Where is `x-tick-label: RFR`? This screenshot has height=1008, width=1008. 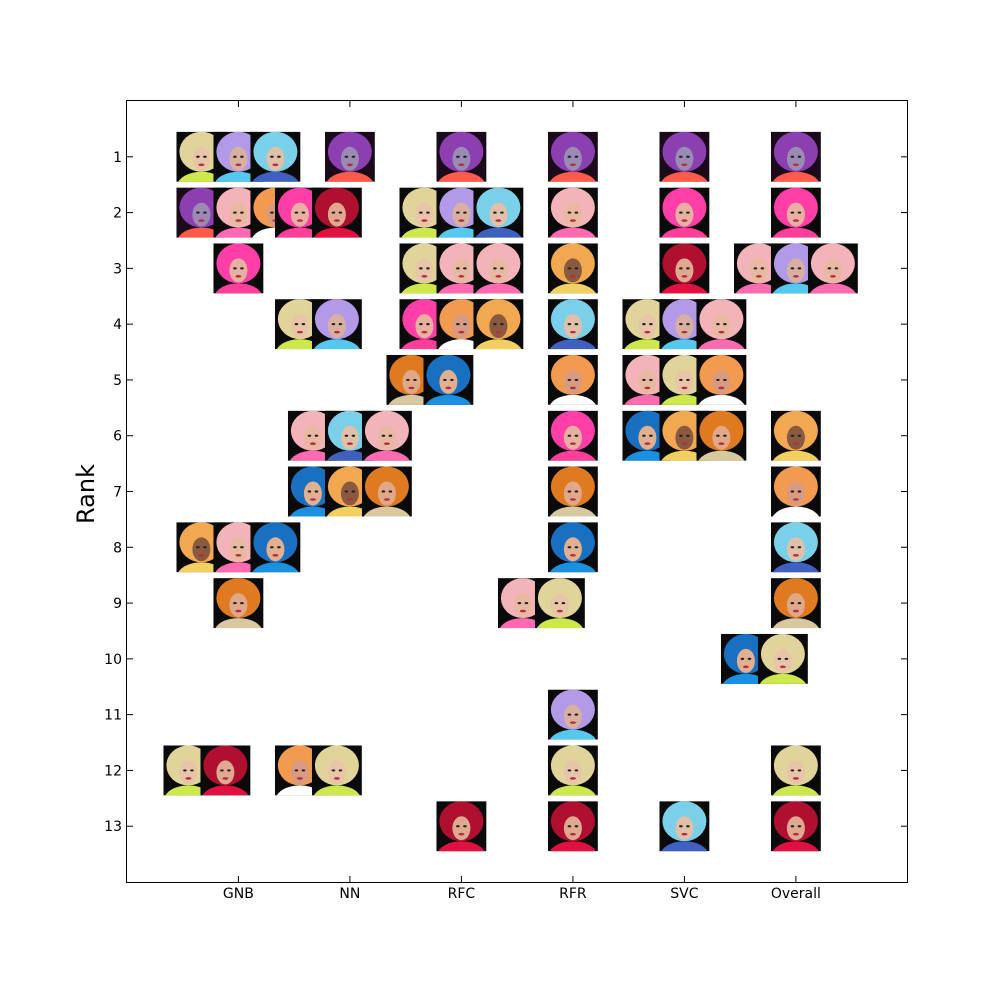
x-tick-label: RFR is located at coordinates (573, 894).